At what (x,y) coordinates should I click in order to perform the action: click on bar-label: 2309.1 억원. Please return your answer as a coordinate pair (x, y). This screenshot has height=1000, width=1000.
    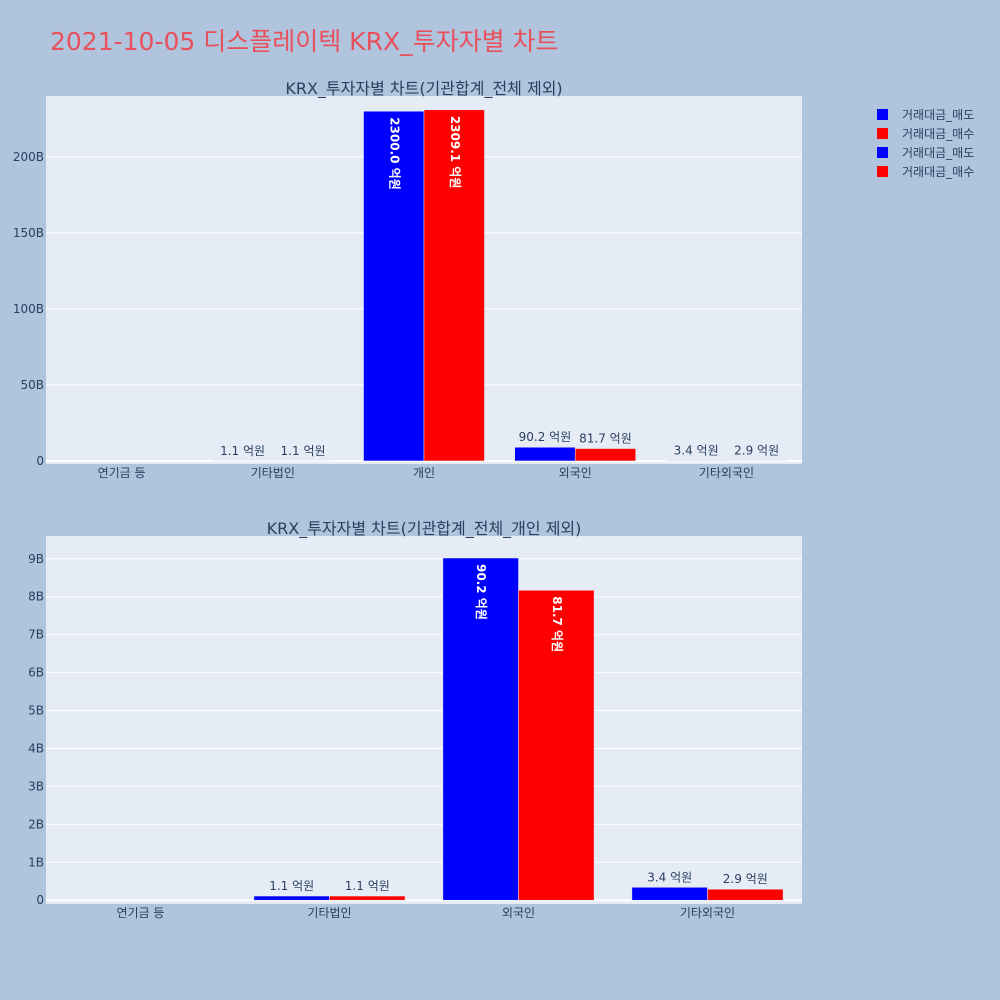
    Looking at the image, I should click on (455, 152).